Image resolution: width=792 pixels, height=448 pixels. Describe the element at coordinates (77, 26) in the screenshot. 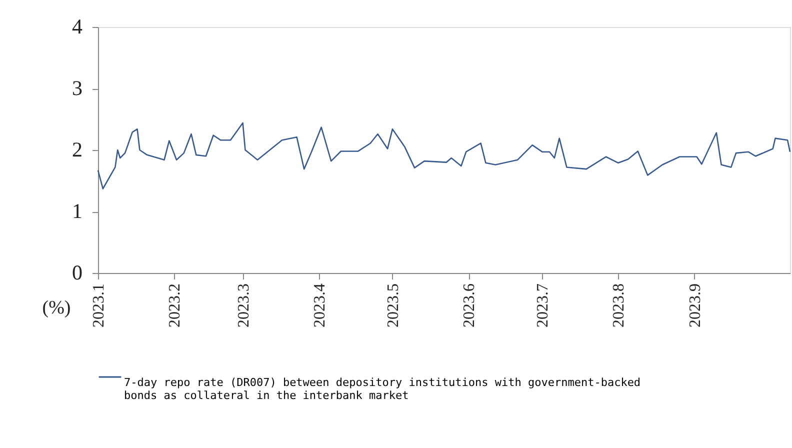

I see `y-tick-label: 4` at that location.